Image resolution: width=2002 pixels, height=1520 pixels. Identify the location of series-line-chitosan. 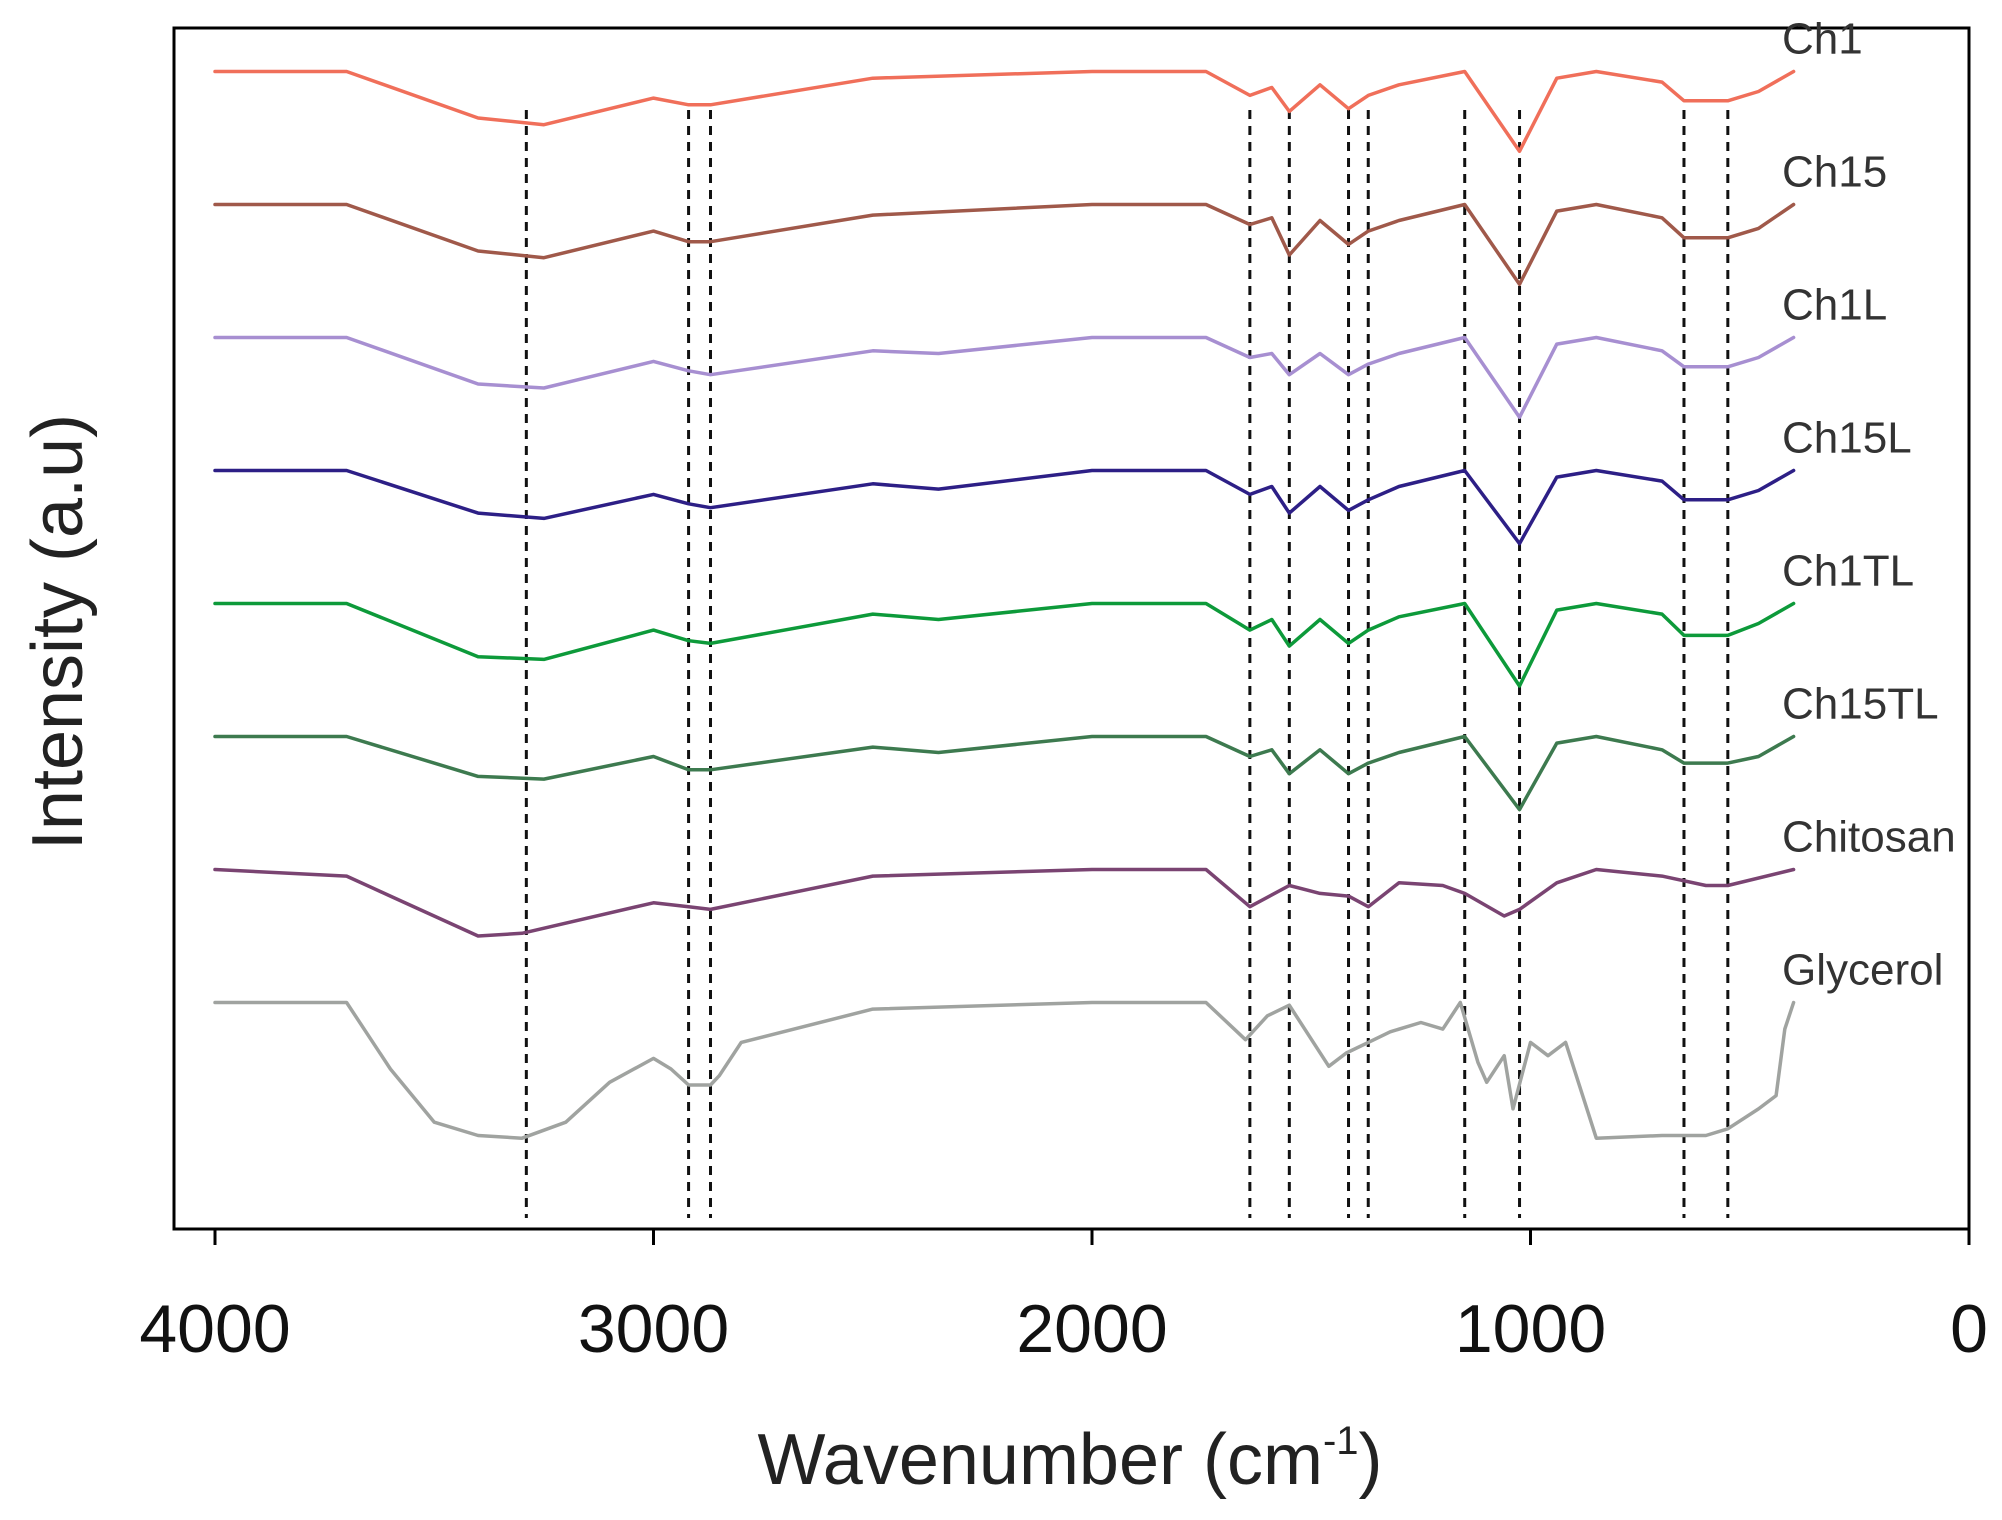
(1004, 902).